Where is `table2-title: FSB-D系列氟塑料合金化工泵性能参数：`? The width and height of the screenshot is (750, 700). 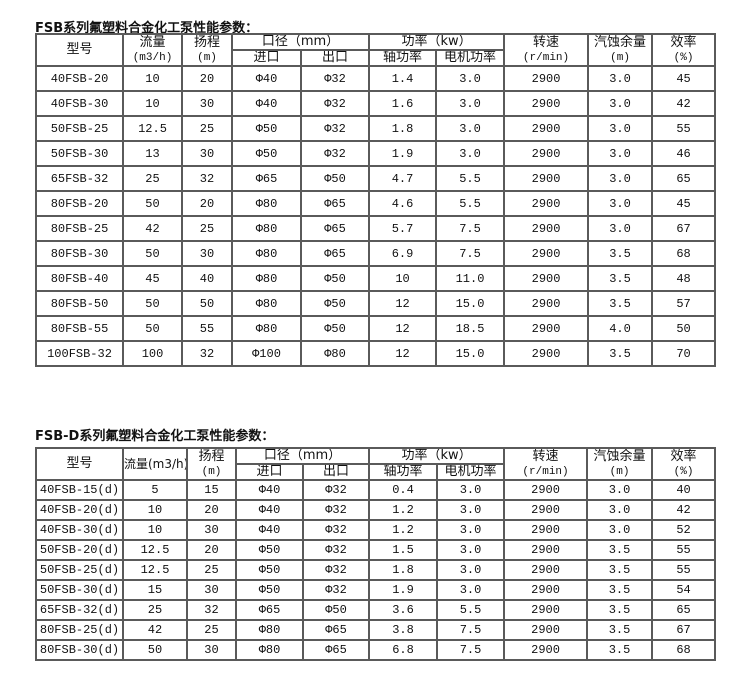 table2-title: FSB-D系列氟塑料合金化工泵性能参数： is located at coordinates (155, 436).